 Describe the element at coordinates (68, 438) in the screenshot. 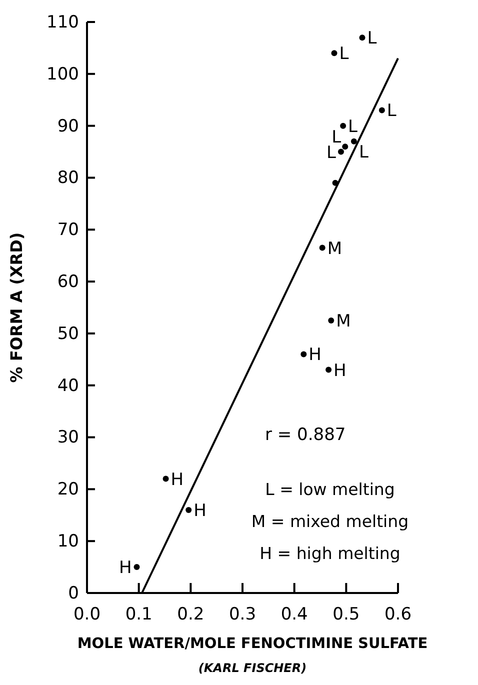

I see `y-tick-label: 30` at that location.